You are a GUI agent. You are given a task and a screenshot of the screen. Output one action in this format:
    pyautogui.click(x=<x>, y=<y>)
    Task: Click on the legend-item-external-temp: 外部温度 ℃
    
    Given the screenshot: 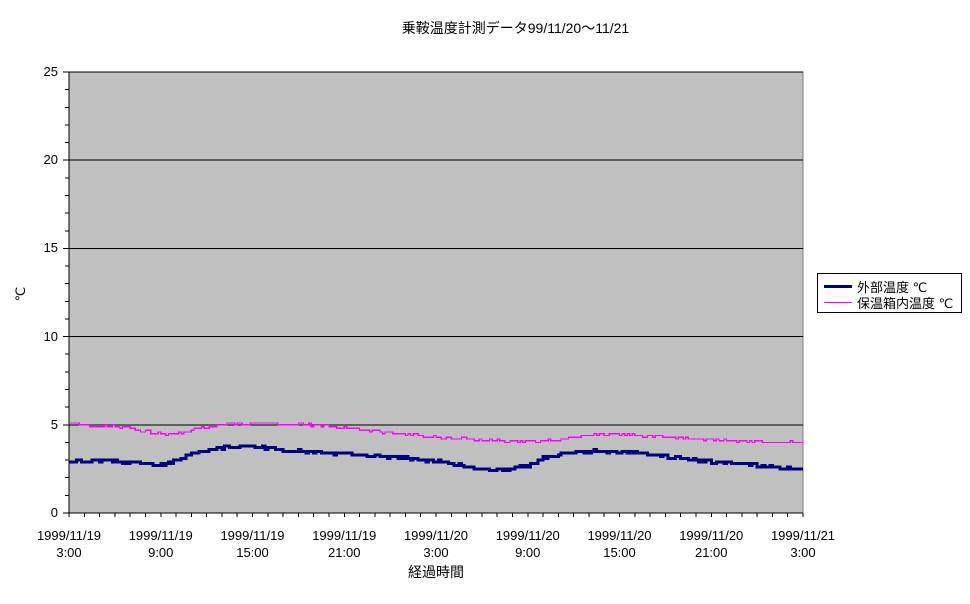 What is the action you would take?
    pyautogui.click(x=892, y=286)
    